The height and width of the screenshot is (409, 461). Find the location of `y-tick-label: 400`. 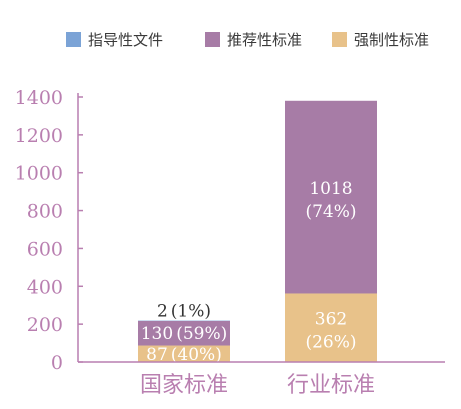

y-tick-label: 400 is located at coordinates (45, 287).